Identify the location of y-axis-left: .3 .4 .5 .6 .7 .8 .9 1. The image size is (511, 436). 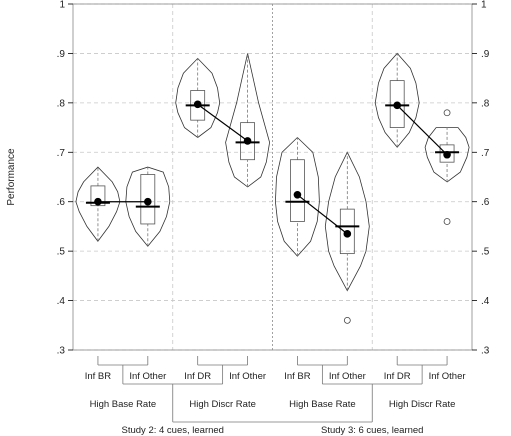
(65, 178).